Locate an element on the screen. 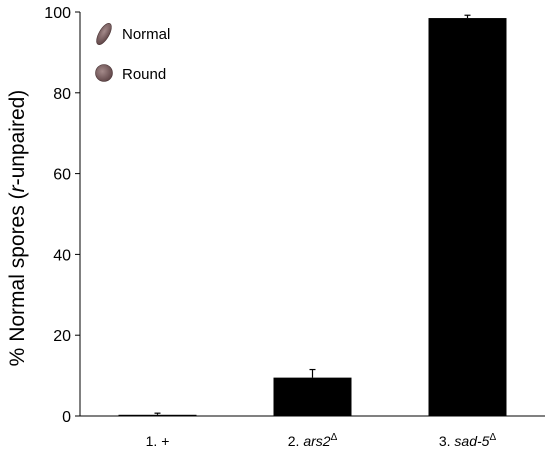  legend-item-round: Round is located at coordinates (130, 73).